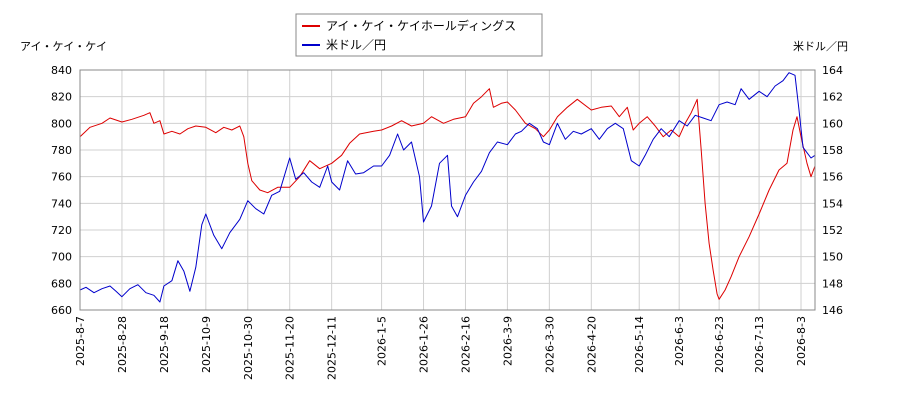 This screenshot has width=900, height=400. What do you see at coordinates (832, 177) in the screenshot?
I see `right-tick-label: 156` at bounding box center [832, 177].